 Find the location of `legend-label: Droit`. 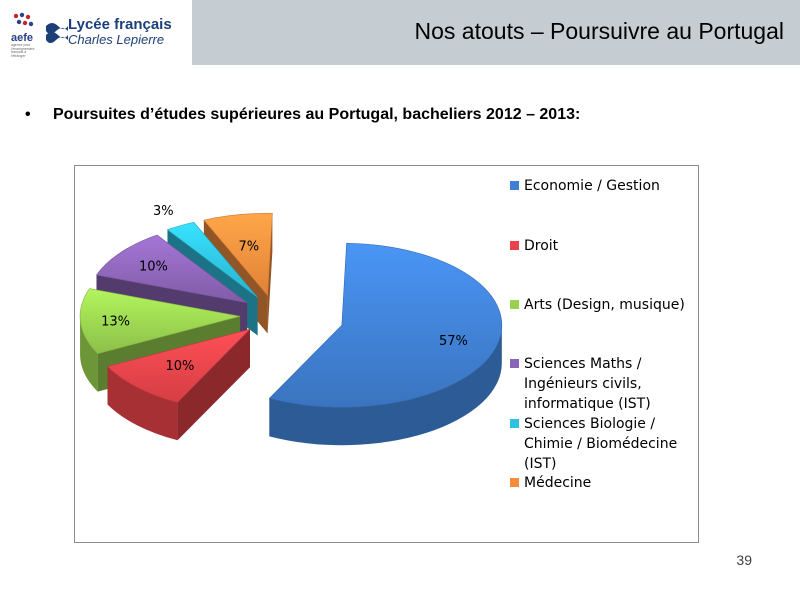

legend-label: Droit is located at coordinates (541, 246).